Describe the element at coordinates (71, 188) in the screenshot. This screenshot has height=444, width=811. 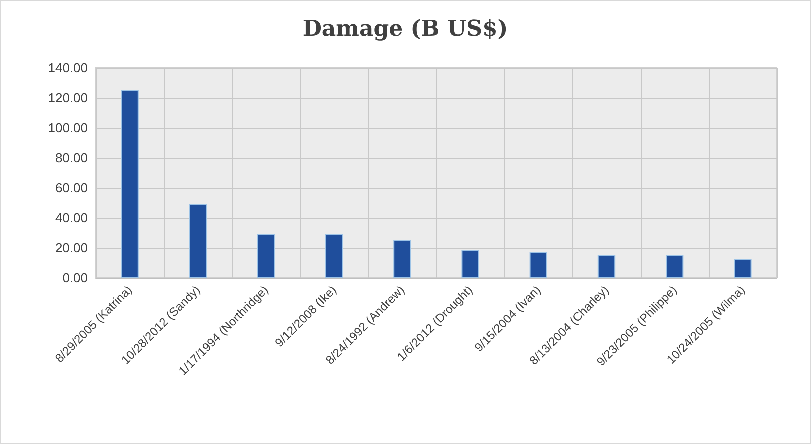
I see `y-tick-label: 60.00` at that location.